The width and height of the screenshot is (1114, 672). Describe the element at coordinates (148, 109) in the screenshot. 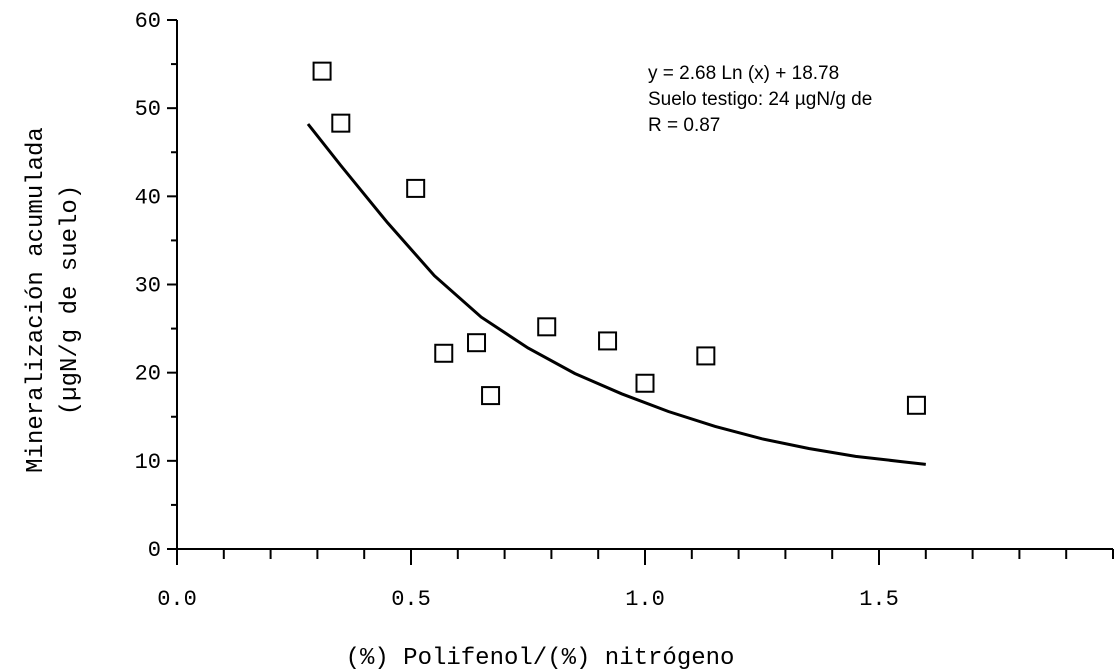

I see `y-tick-label: 50` at that location.